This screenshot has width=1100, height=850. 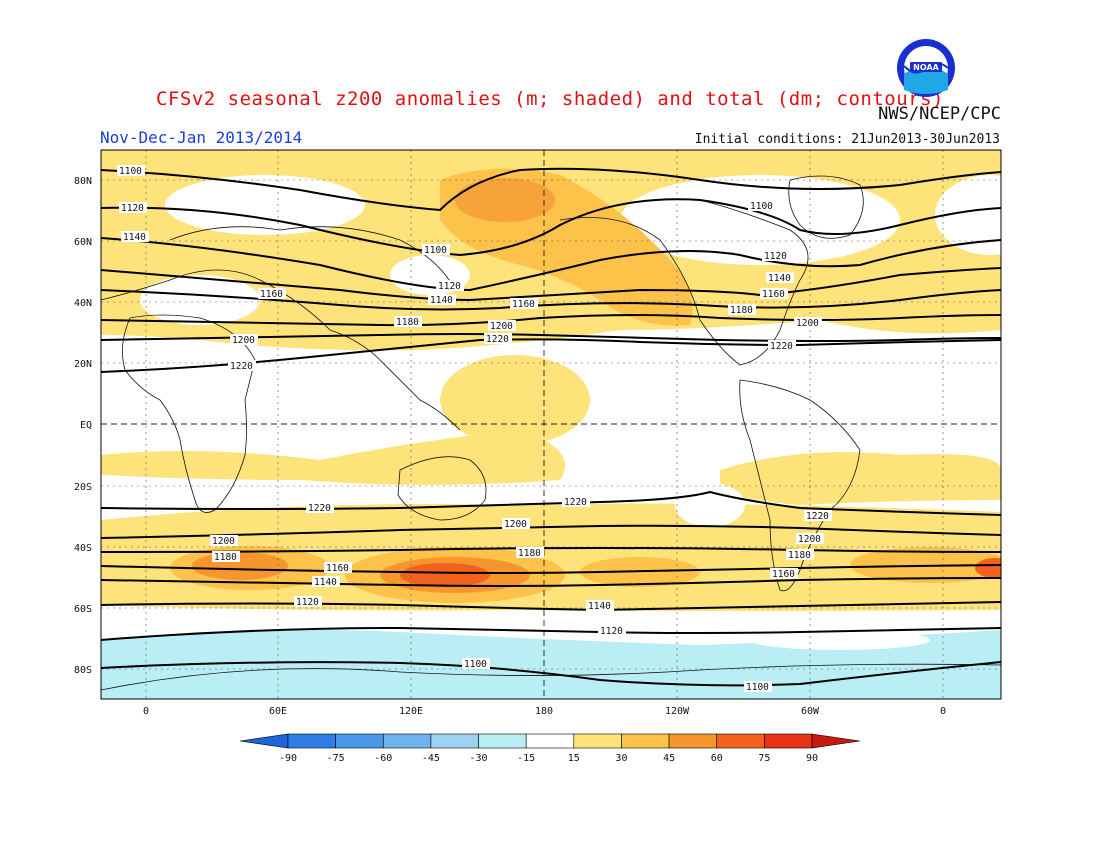 I want to click on svg-text: NOAA, so click(x=926, y=67).